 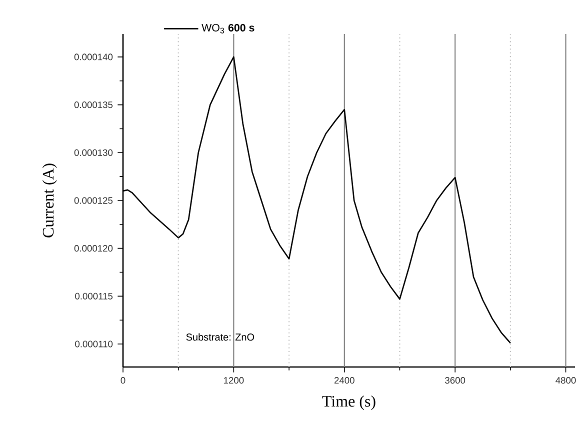 What do you see at coordinates (566, 380) in the screenshot?
I see `x-tick-label: 4800` at bounding box center [566, 380].